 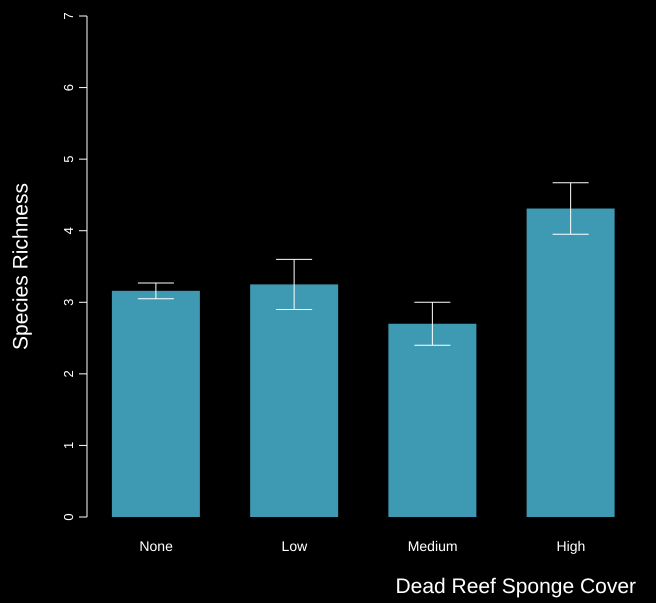 I want to click on y-tick-label: 5, so click(x=68, y=159).